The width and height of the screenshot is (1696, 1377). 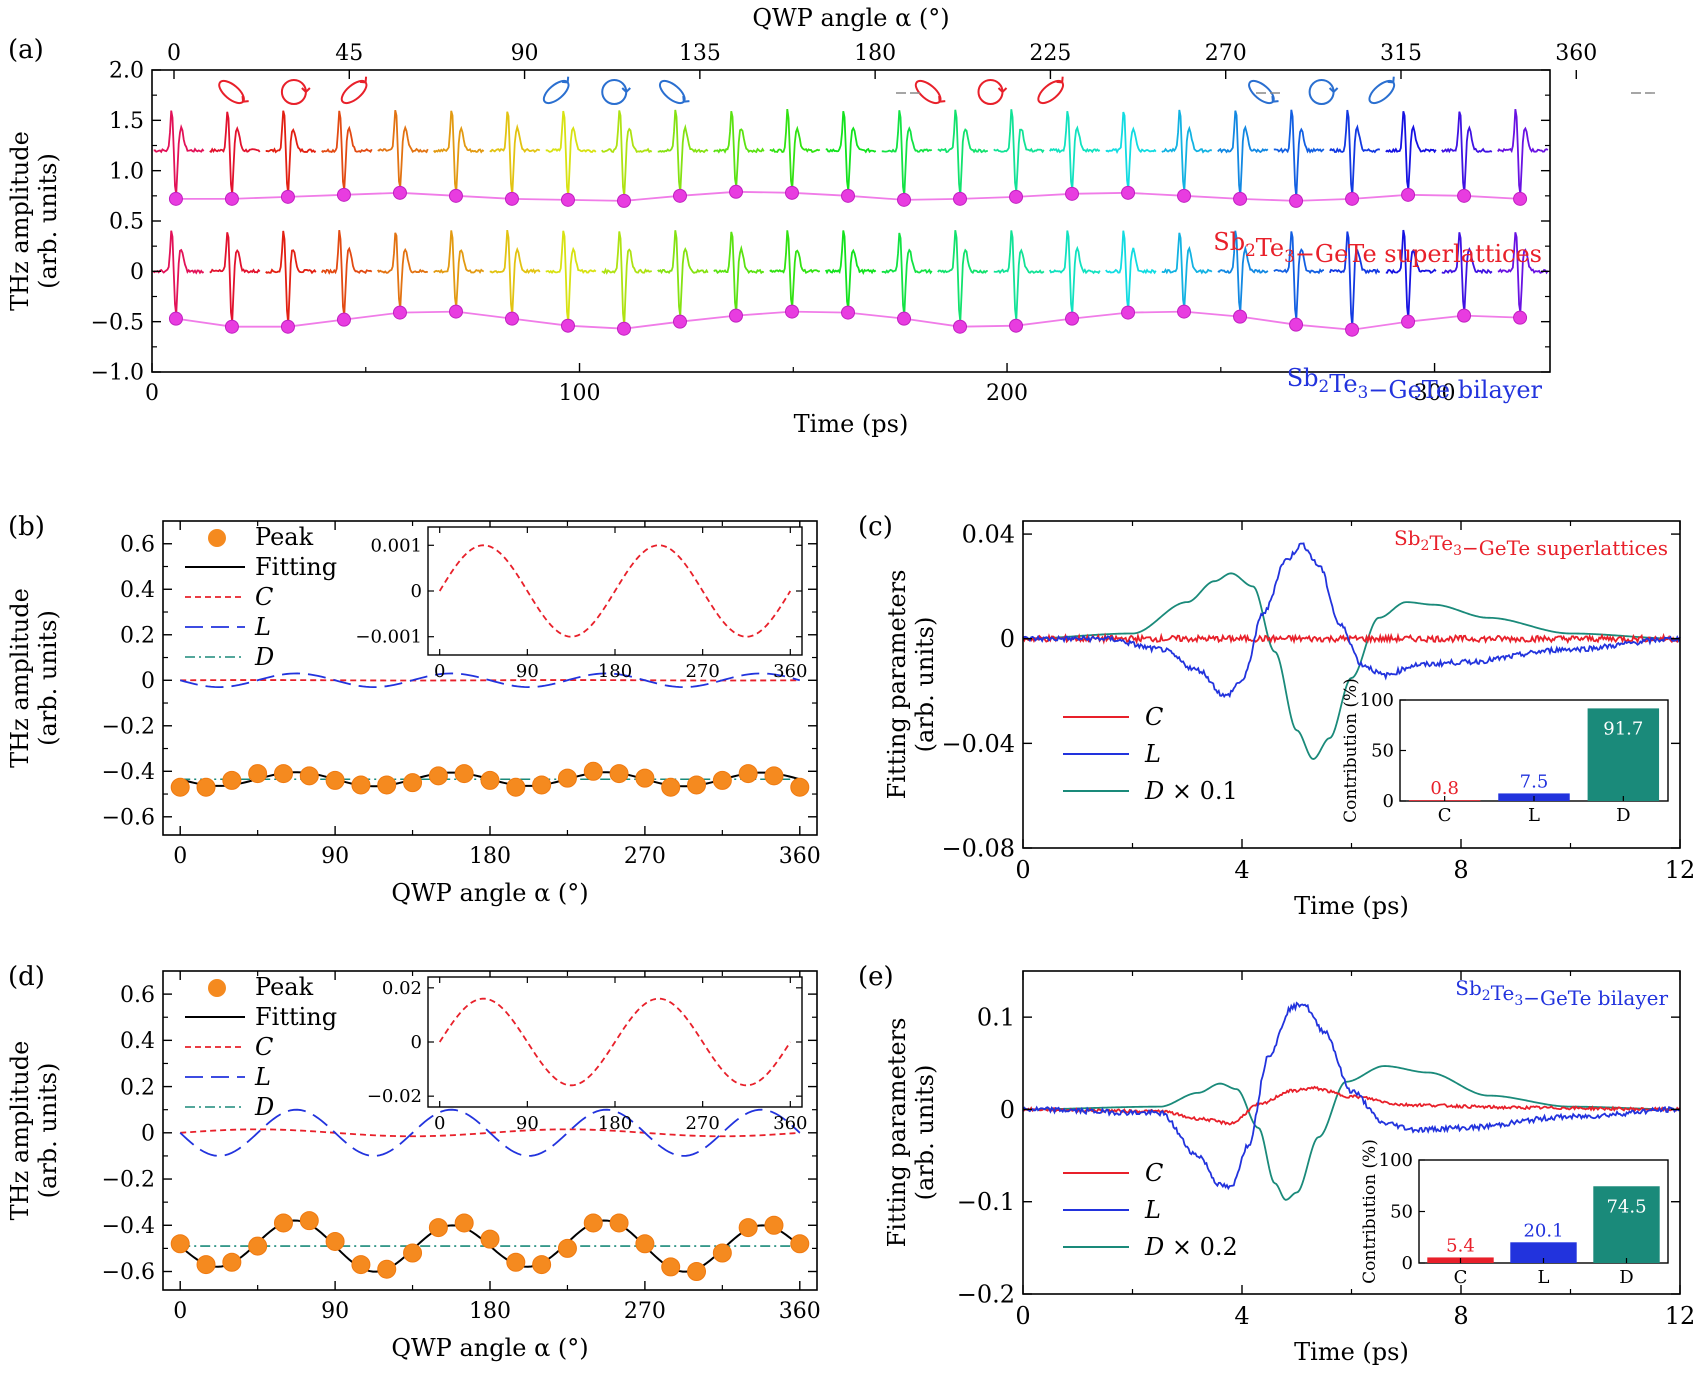 I want to click on panel-c-y-tick-label: −0.08, so click(x=978, y=848).